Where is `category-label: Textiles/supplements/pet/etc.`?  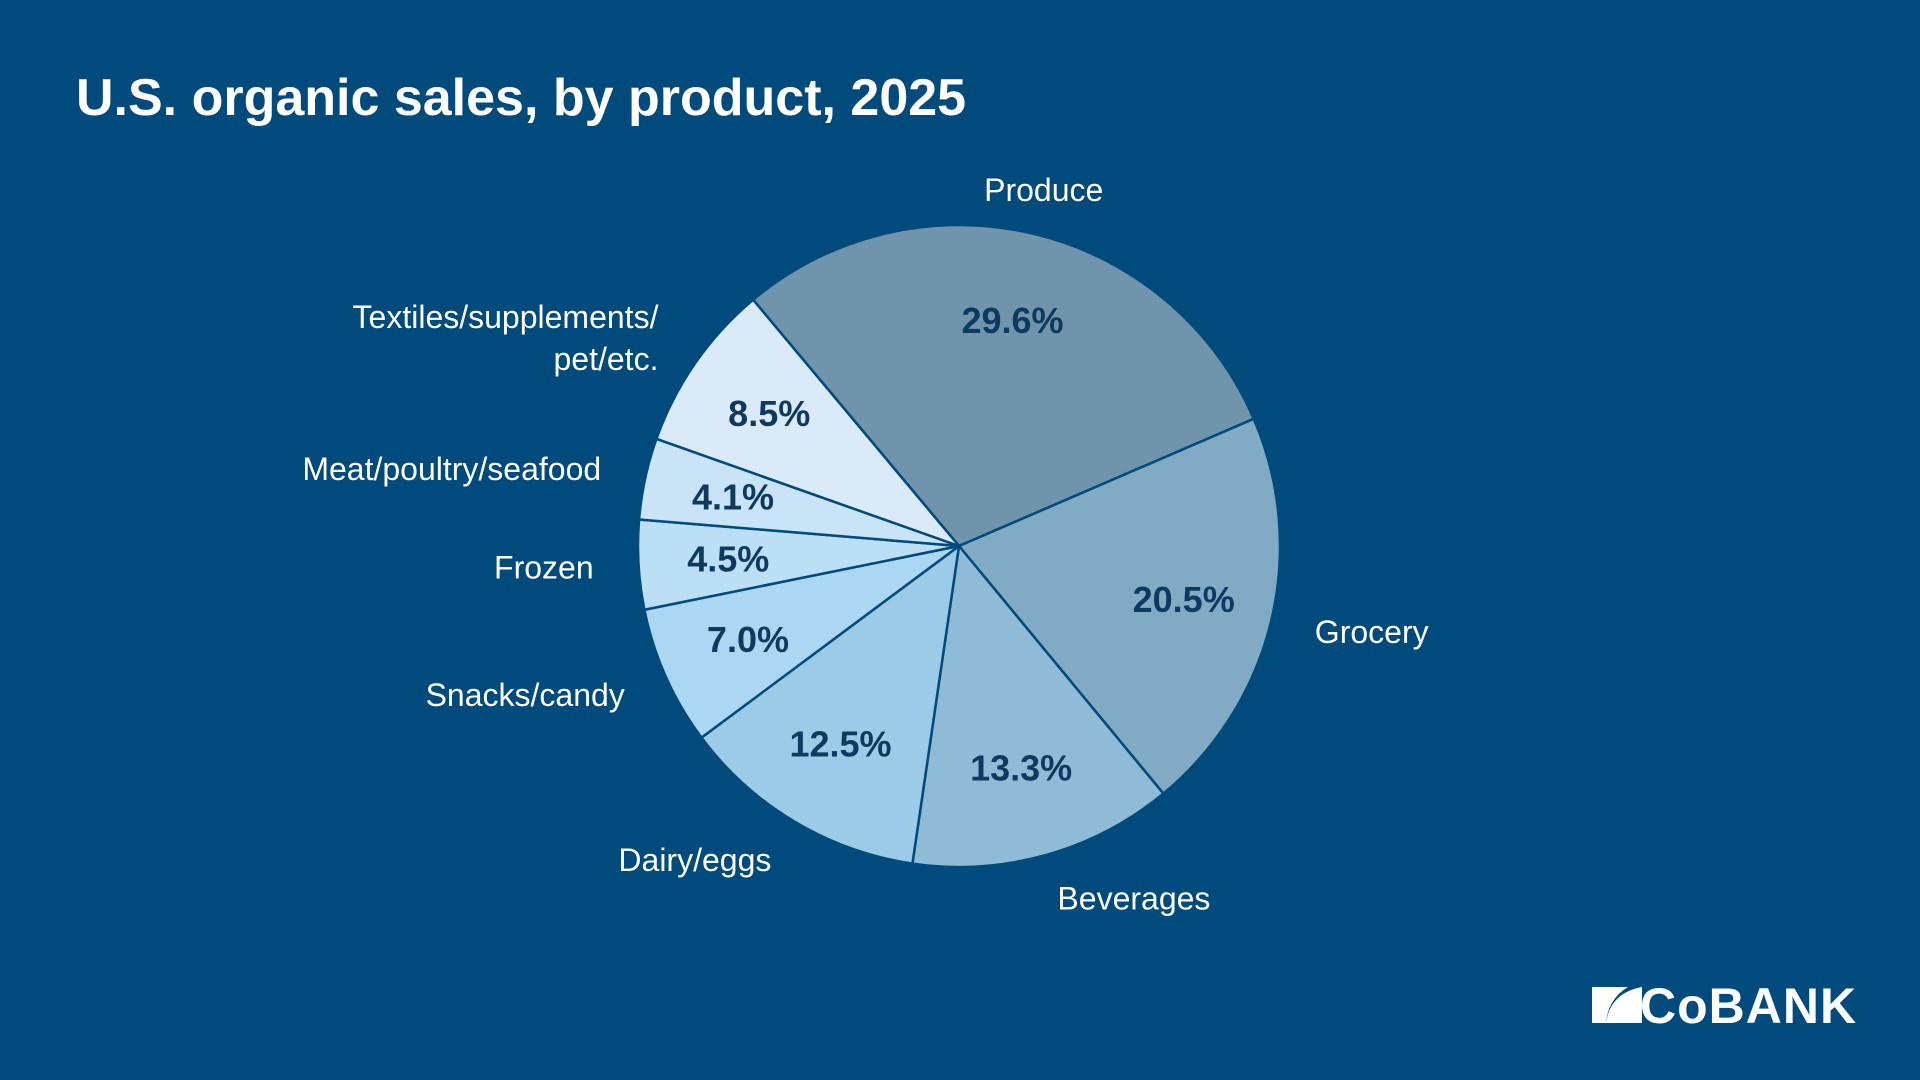 category-label: Textiles/supplements/pet/etc. is located at coordinates (506, 338).